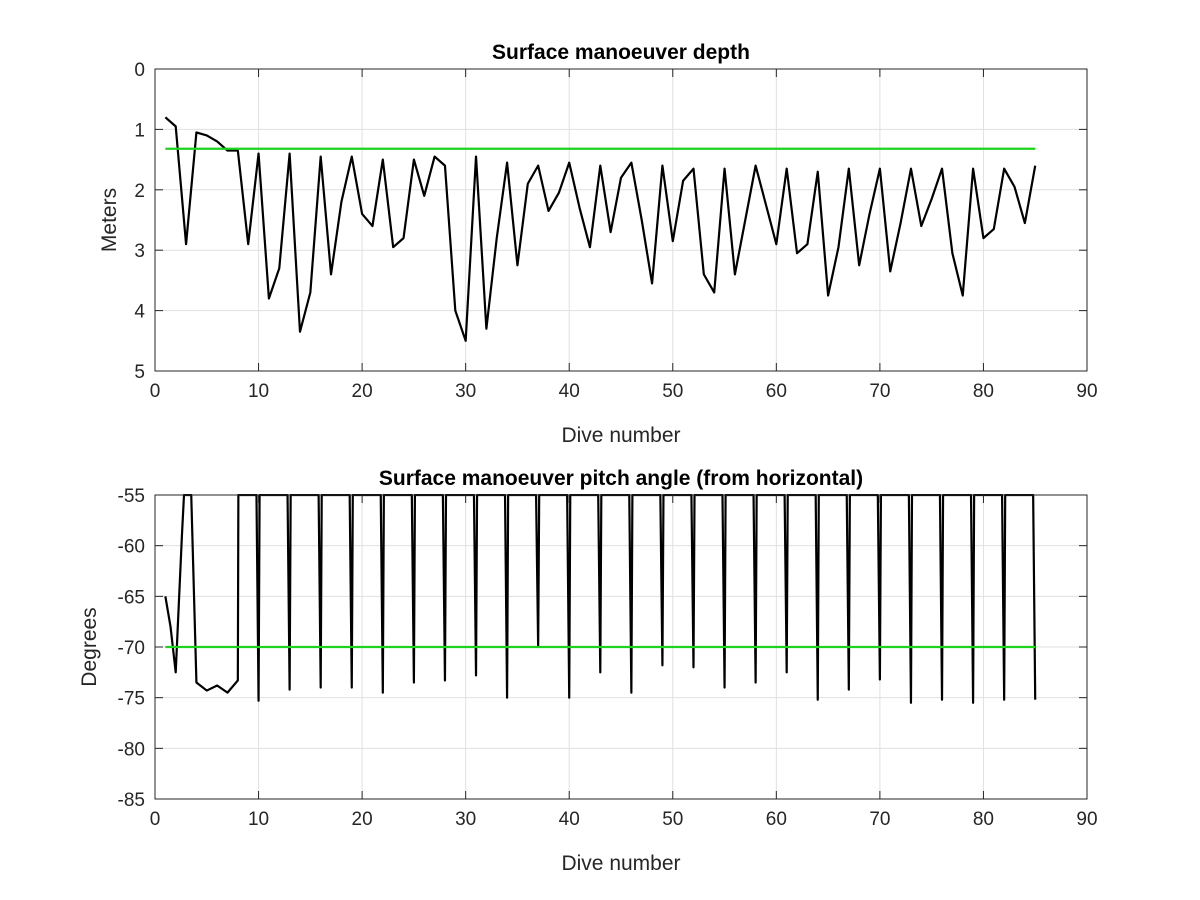 The height and width of the screenshot is (900, 1200). What do you see at coordinates (139, 130) in the screenshot?
I see `y-tick-label: 1` at bounding box center [139, 130].